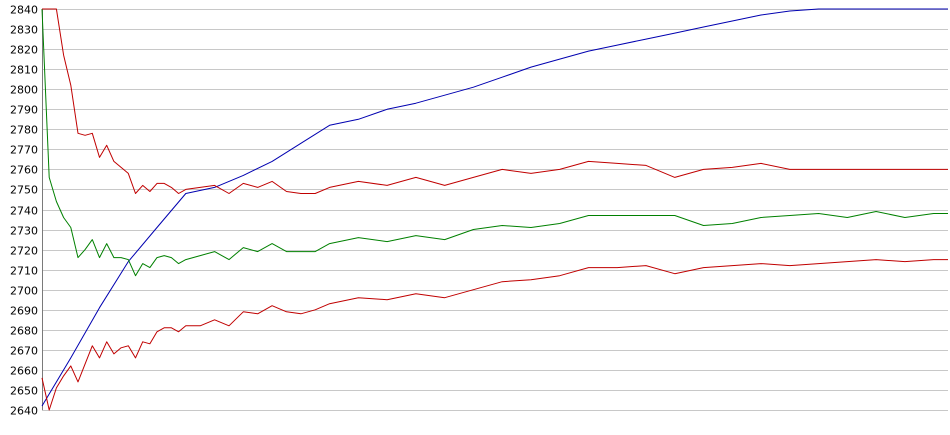 The image size is (950, 435). Describe the element at coordinates (24, 150) in the screenshot. I see `y-tick-label: 2770` at that location.